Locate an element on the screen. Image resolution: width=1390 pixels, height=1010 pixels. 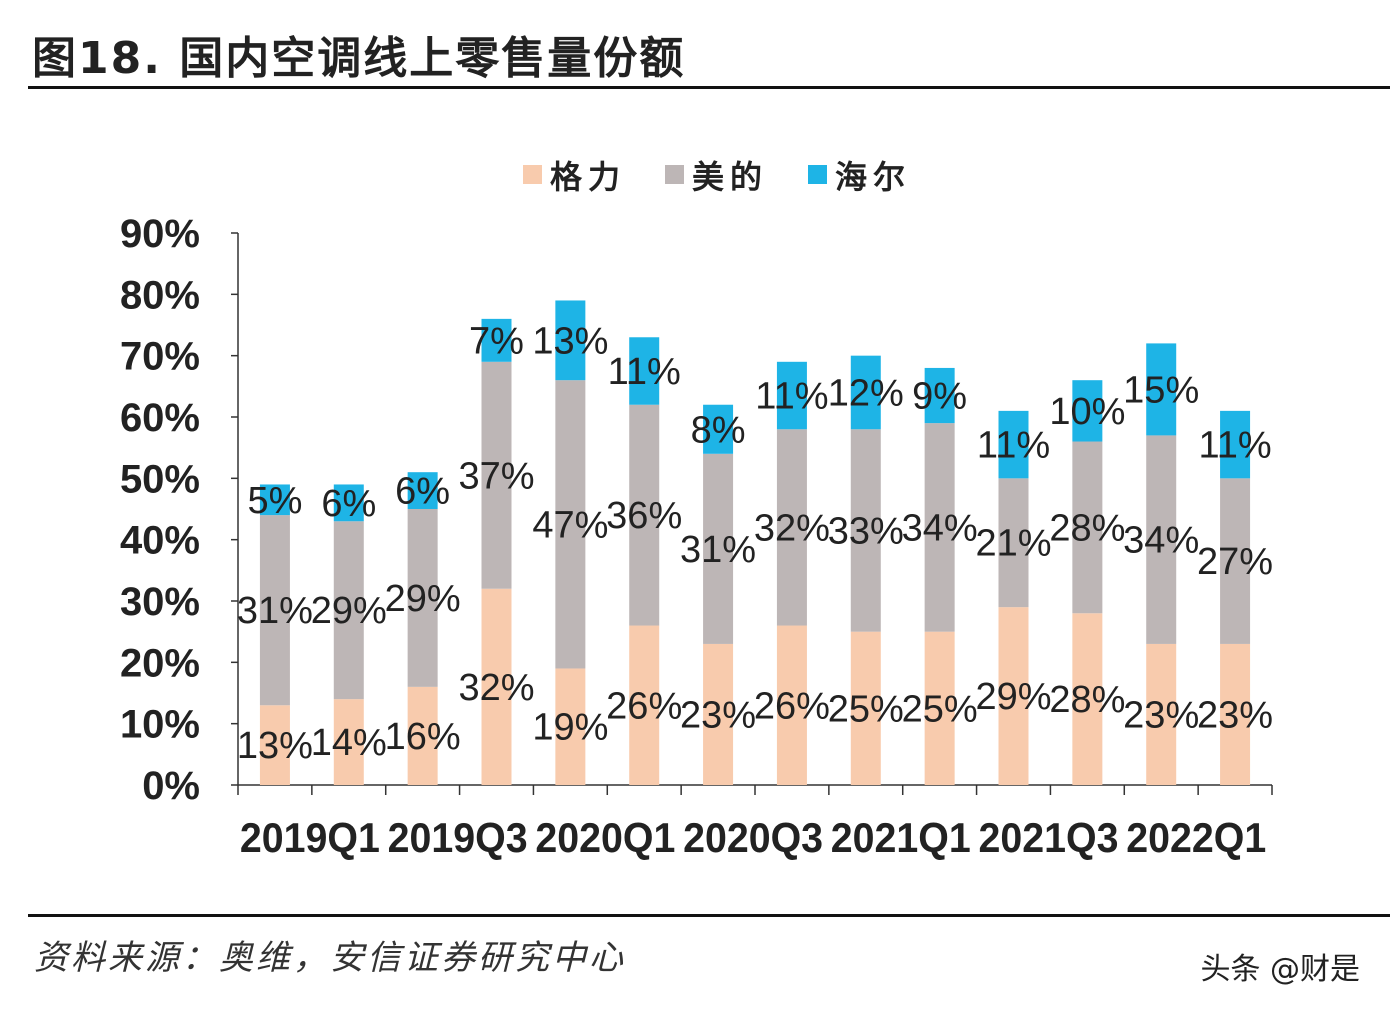
bar-segment-美的-2021Q2 is located at coordinates (939, 527).